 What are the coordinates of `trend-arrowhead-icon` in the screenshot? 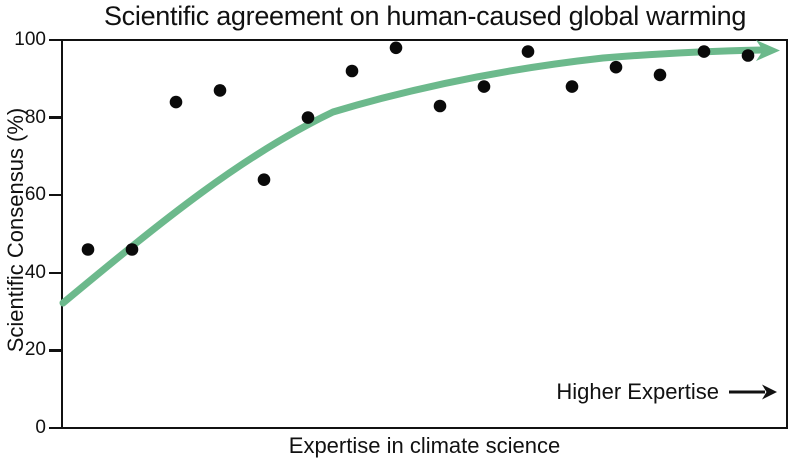 It's located at (768, 50).